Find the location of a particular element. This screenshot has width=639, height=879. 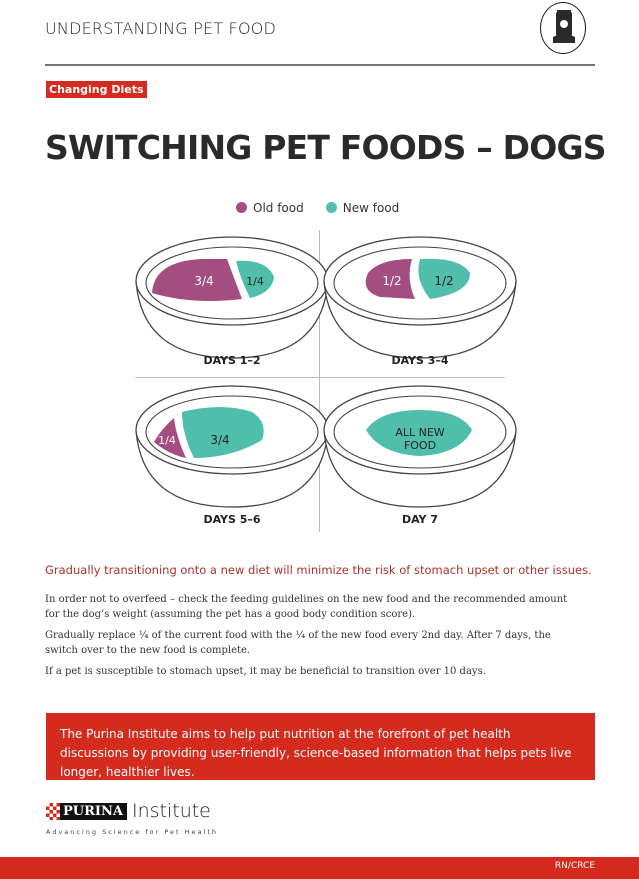

old-food-fraction: 1/2 is located at coordinates (391, 281).